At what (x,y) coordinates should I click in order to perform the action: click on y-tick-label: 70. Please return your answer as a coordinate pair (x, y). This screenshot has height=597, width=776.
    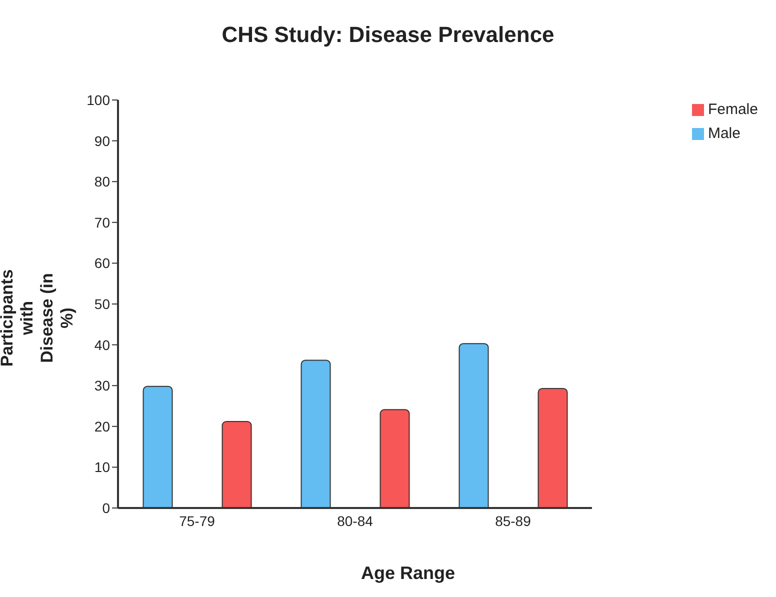
    Looking at the image, I should click on (102, 222).